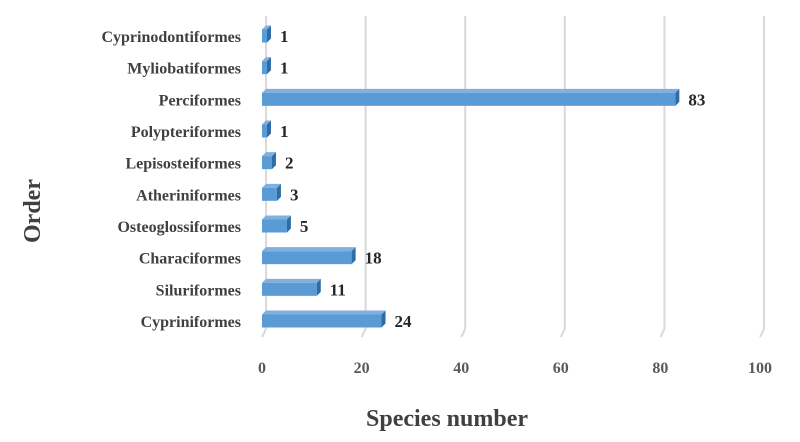 The width and height of the screenshot is (800, 442). I want to click on category-label: Perciformes, so click(200, 100).